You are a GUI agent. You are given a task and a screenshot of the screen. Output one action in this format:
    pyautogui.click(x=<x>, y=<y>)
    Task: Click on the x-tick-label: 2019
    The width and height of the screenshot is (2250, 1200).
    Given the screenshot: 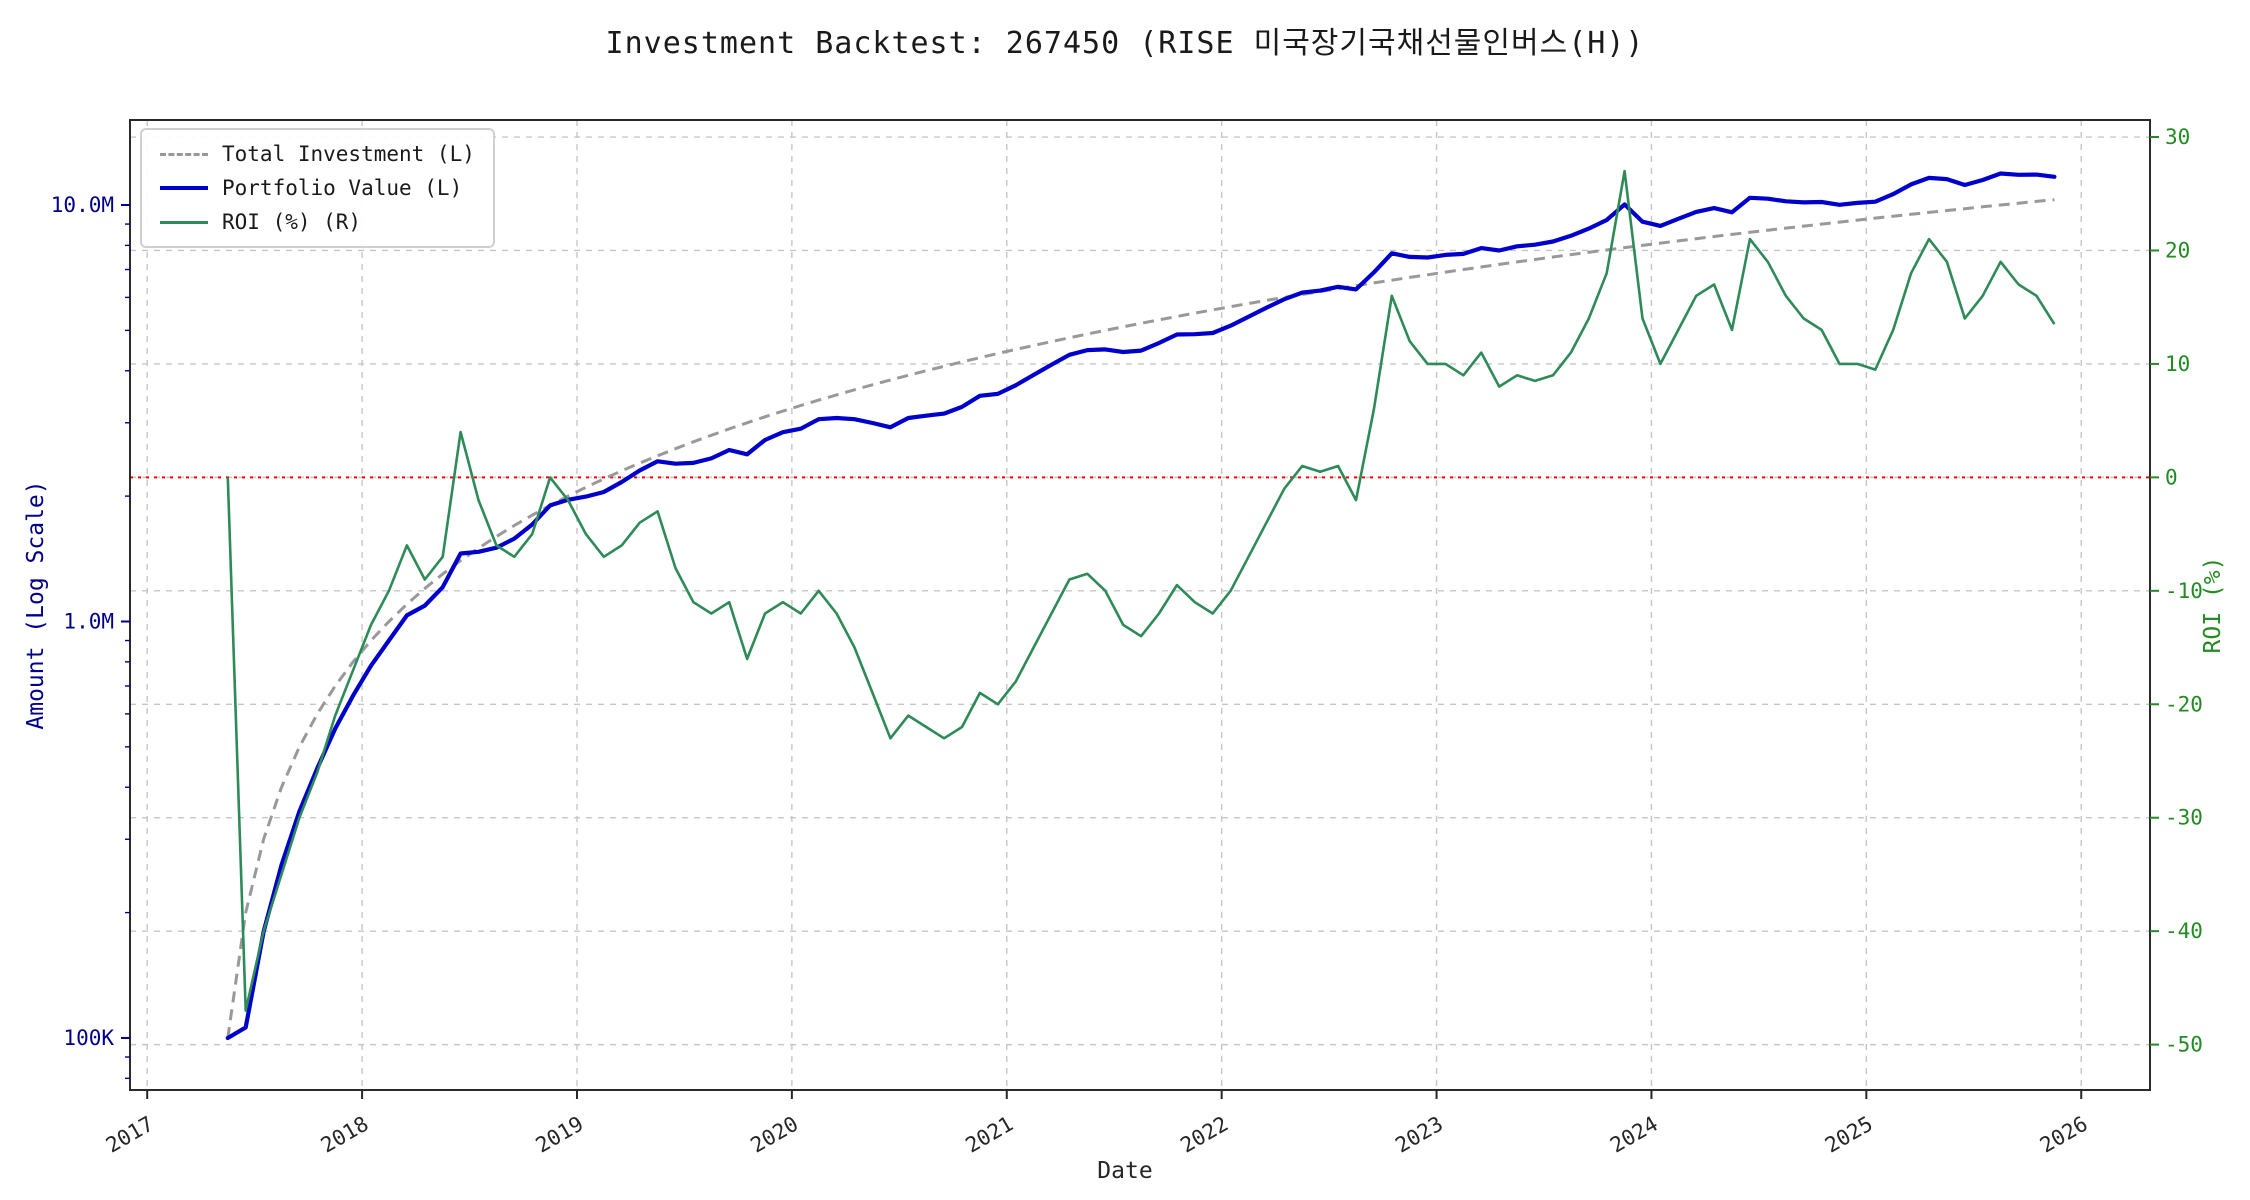 What is the action you would take?
    pyautogui.click(x=560, y=1135)
    